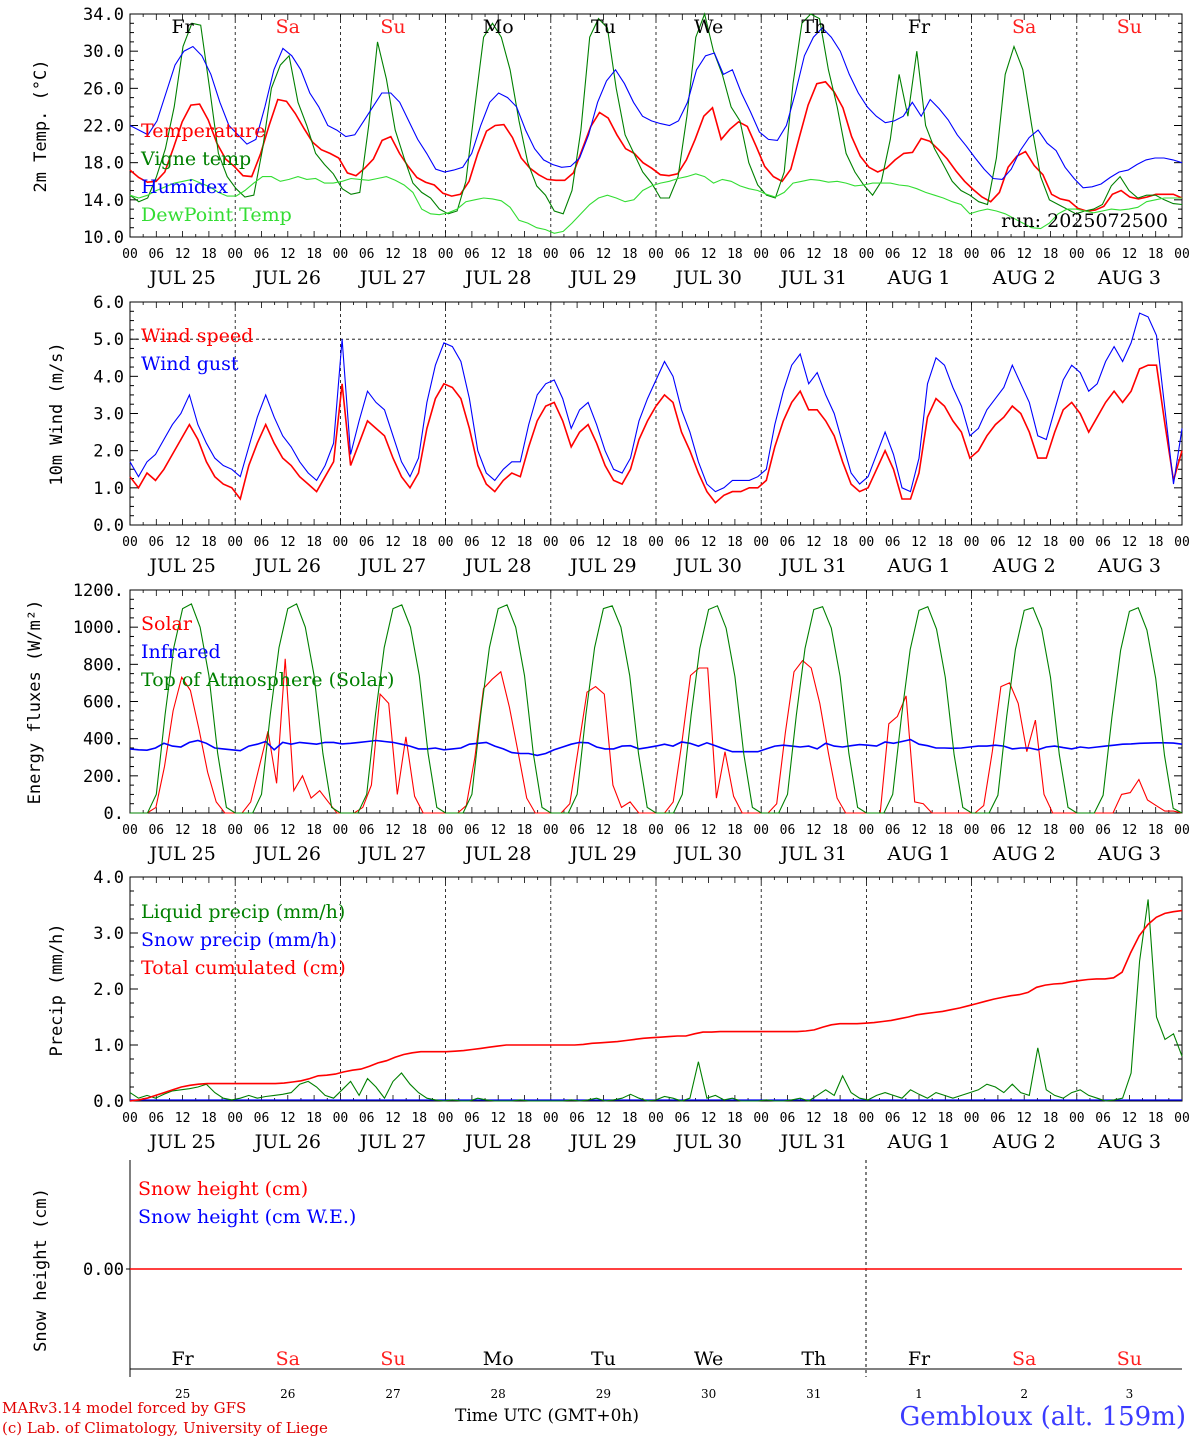 The image size is (1194, 1440). What do you see at coordinates (167, 624) in the screenshot?
I see `legend-entry: Solar` at bounding box center [167, 624].